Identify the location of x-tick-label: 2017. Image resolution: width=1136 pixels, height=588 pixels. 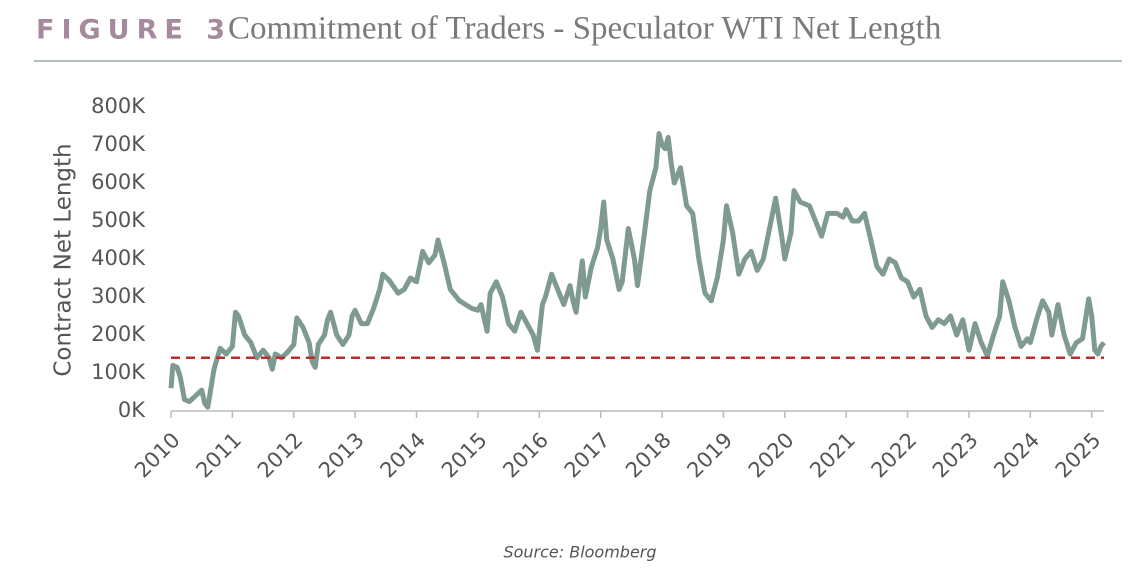
(587, 455).